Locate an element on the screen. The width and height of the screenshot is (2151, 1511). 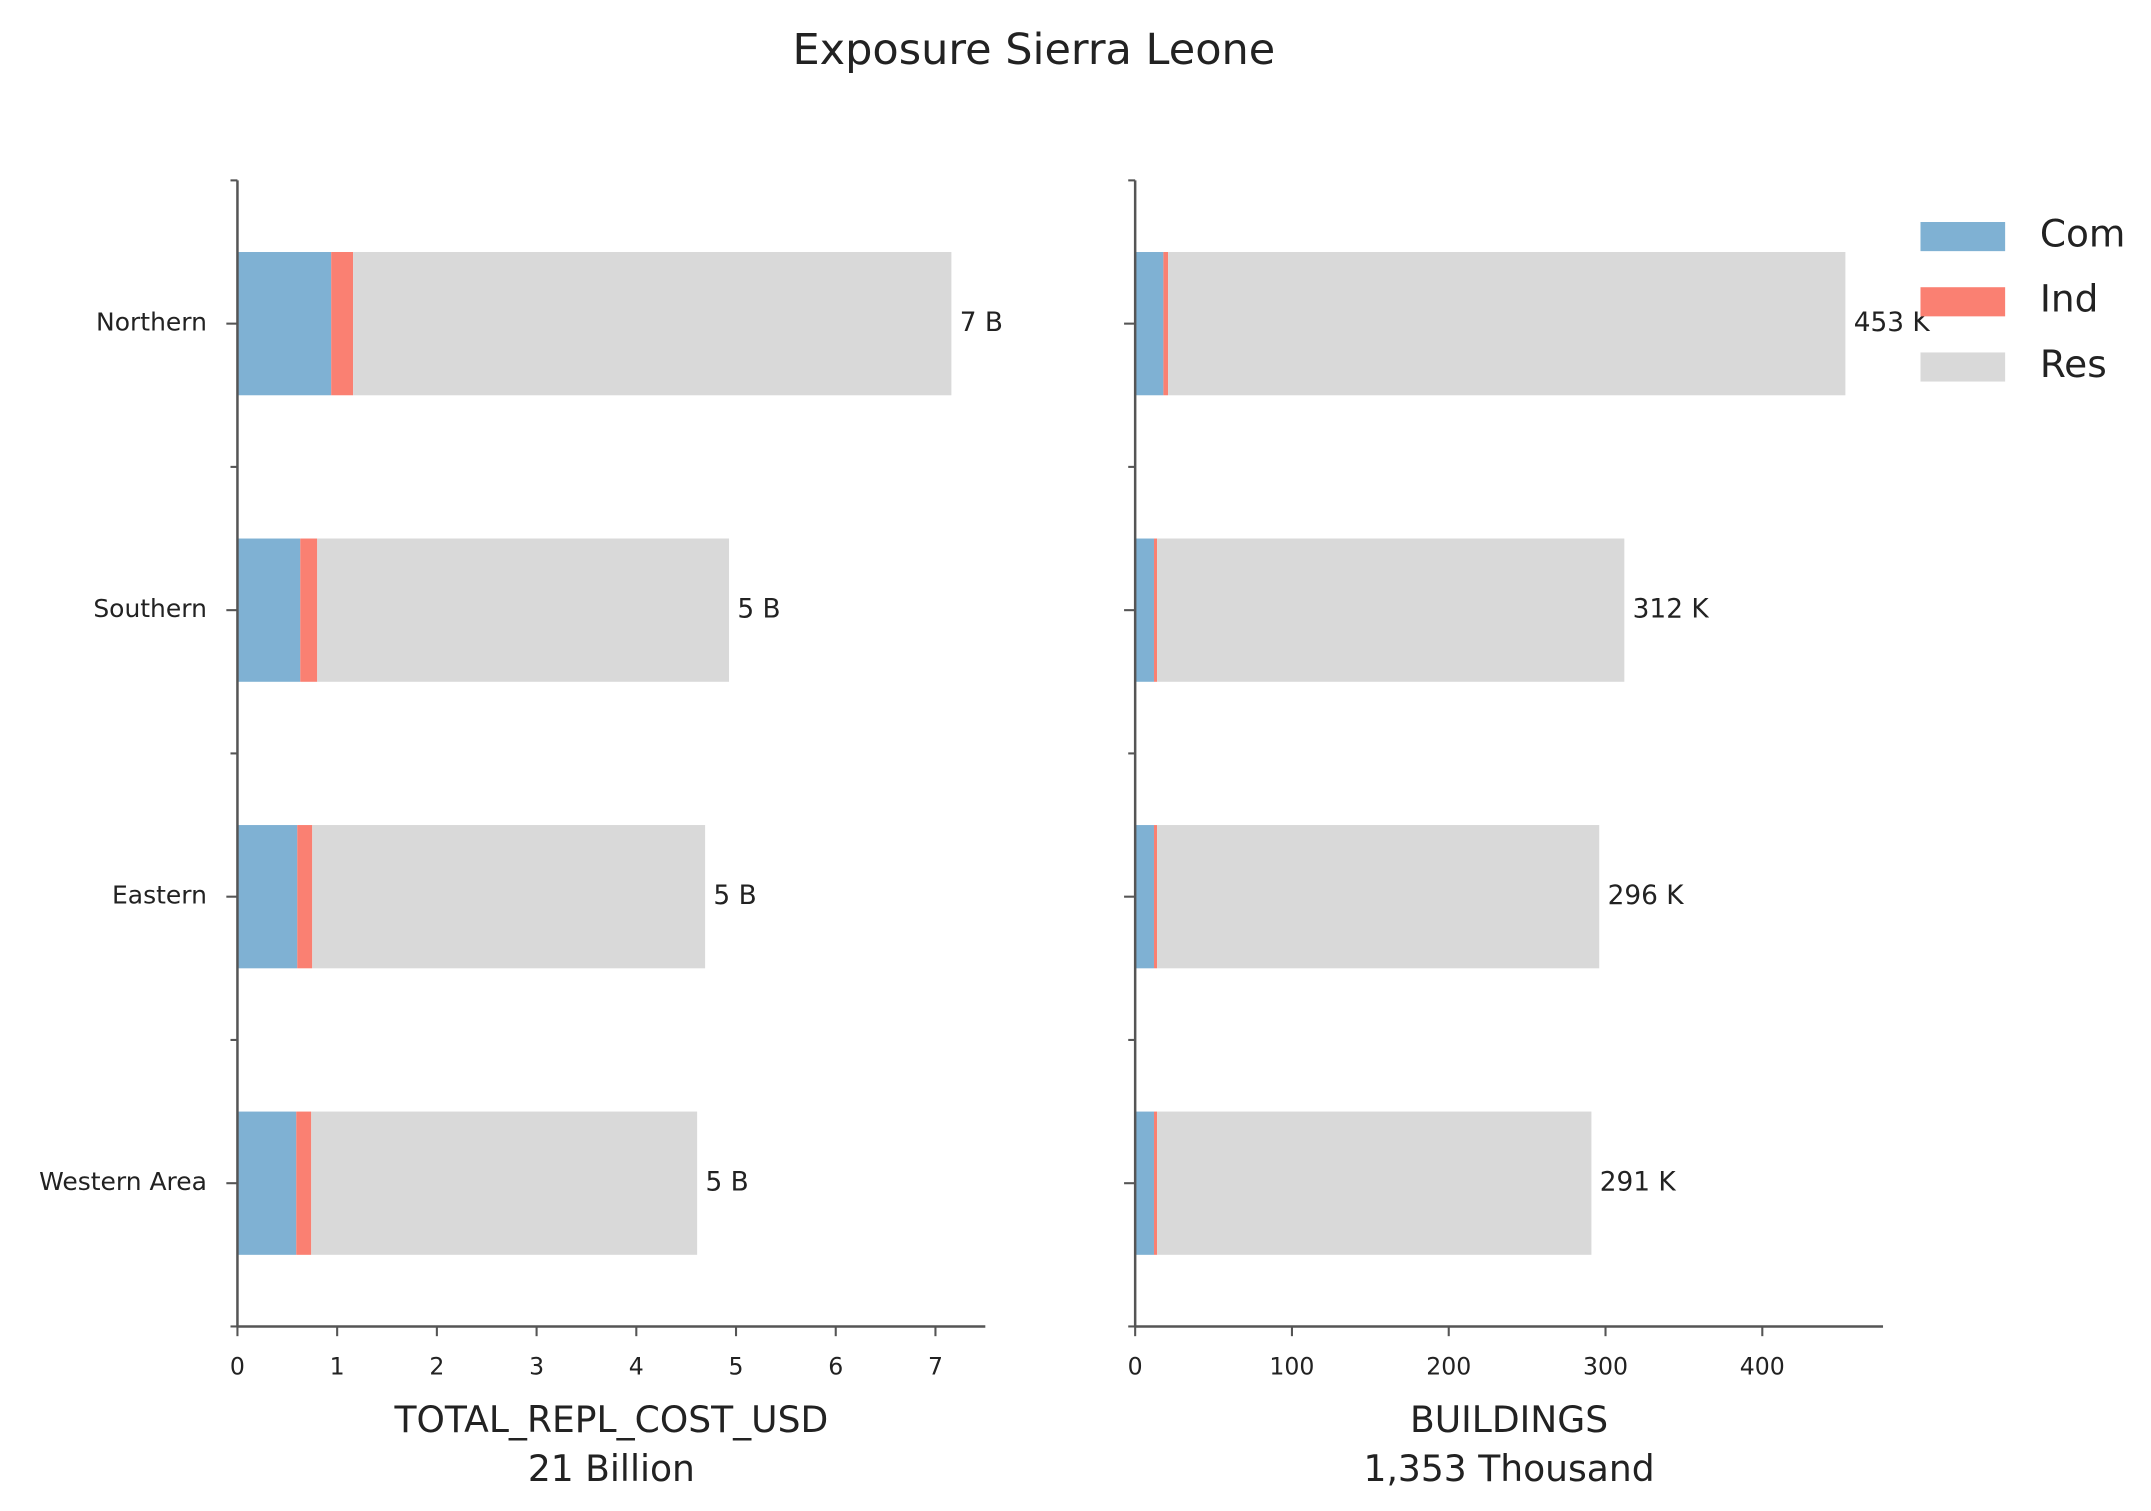
y-tick-label: Northern is located at coordinates (151, 322).